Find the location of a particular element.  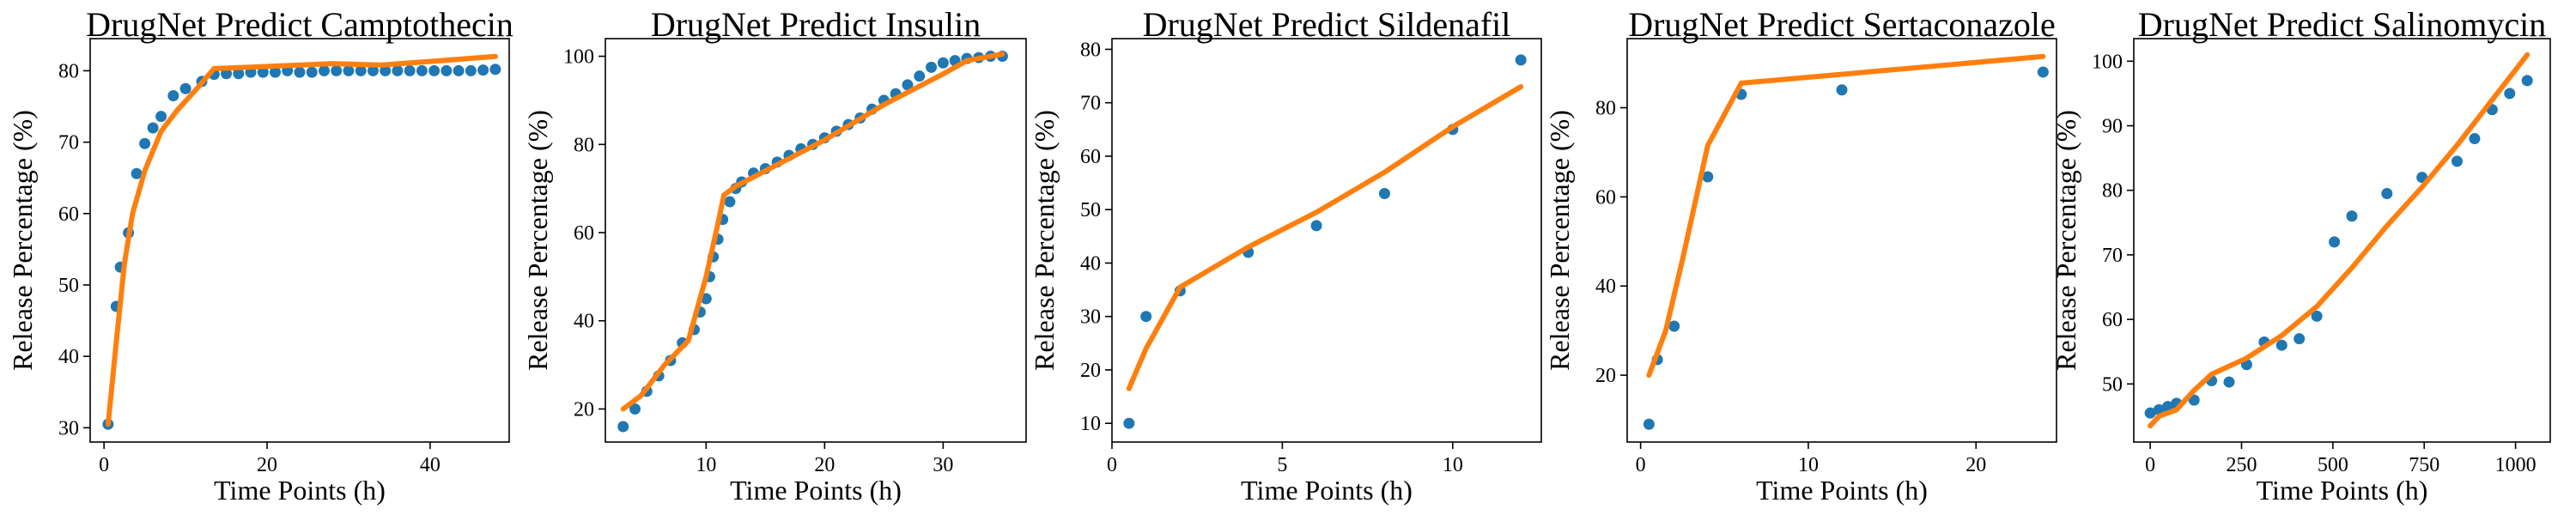

chart-title: DrugNet Predict Sertaconazole is located at coordinates (1842, 24).